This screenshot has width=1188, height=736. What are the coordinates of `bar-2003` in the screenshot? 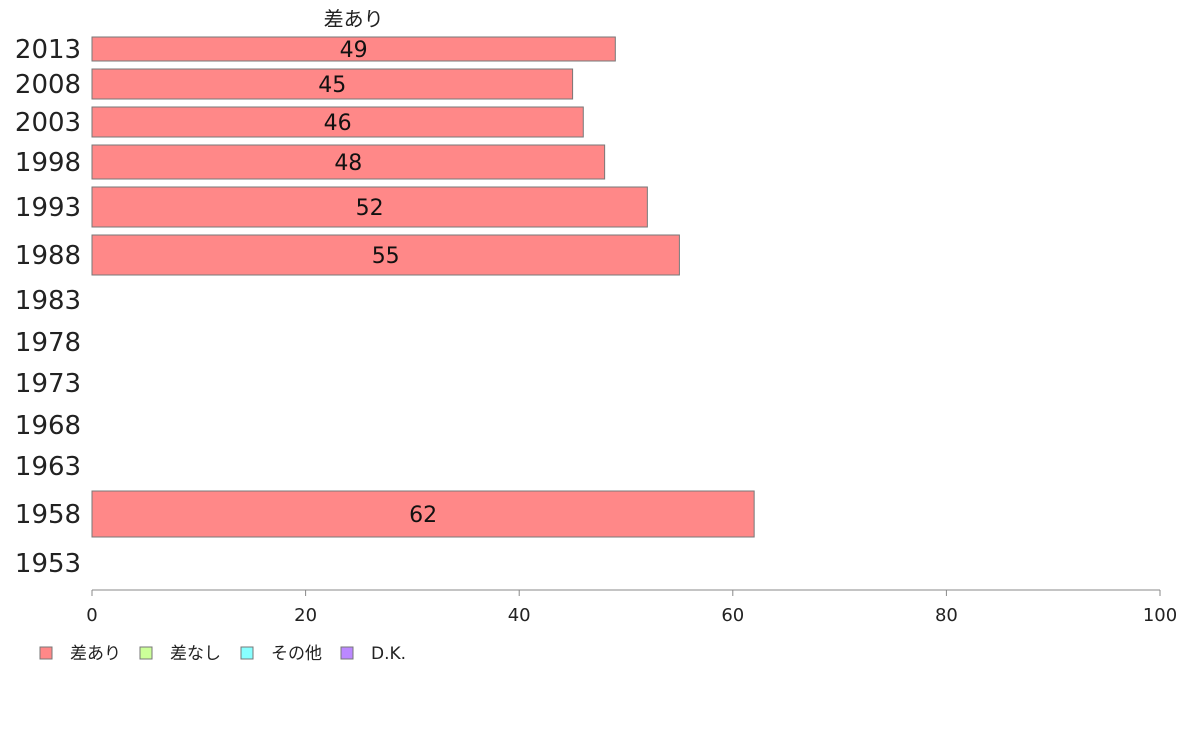 It's located at (337, 122).